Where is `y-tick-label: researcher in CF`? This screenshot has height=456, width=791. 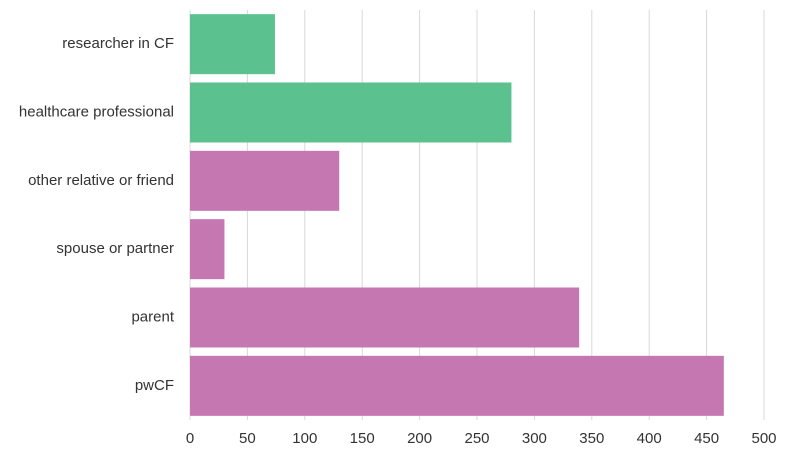 y-tick-label: researcher in CF is located at coordinates (118, 43).